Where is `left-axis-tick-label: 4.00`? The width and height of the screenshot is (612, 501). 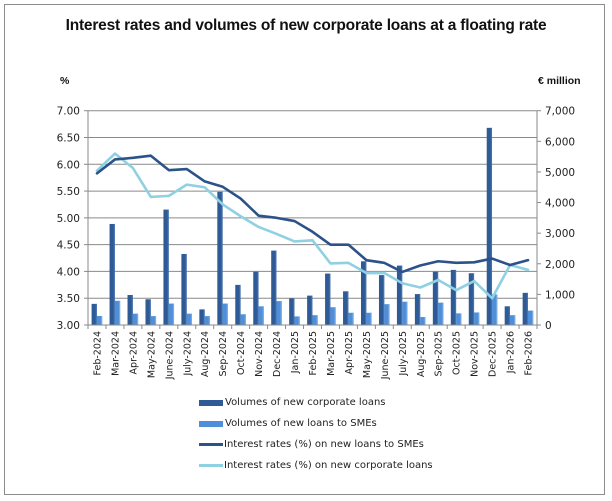
left-axis-tick-label: 4.00 is located at coordinates (68, 272).